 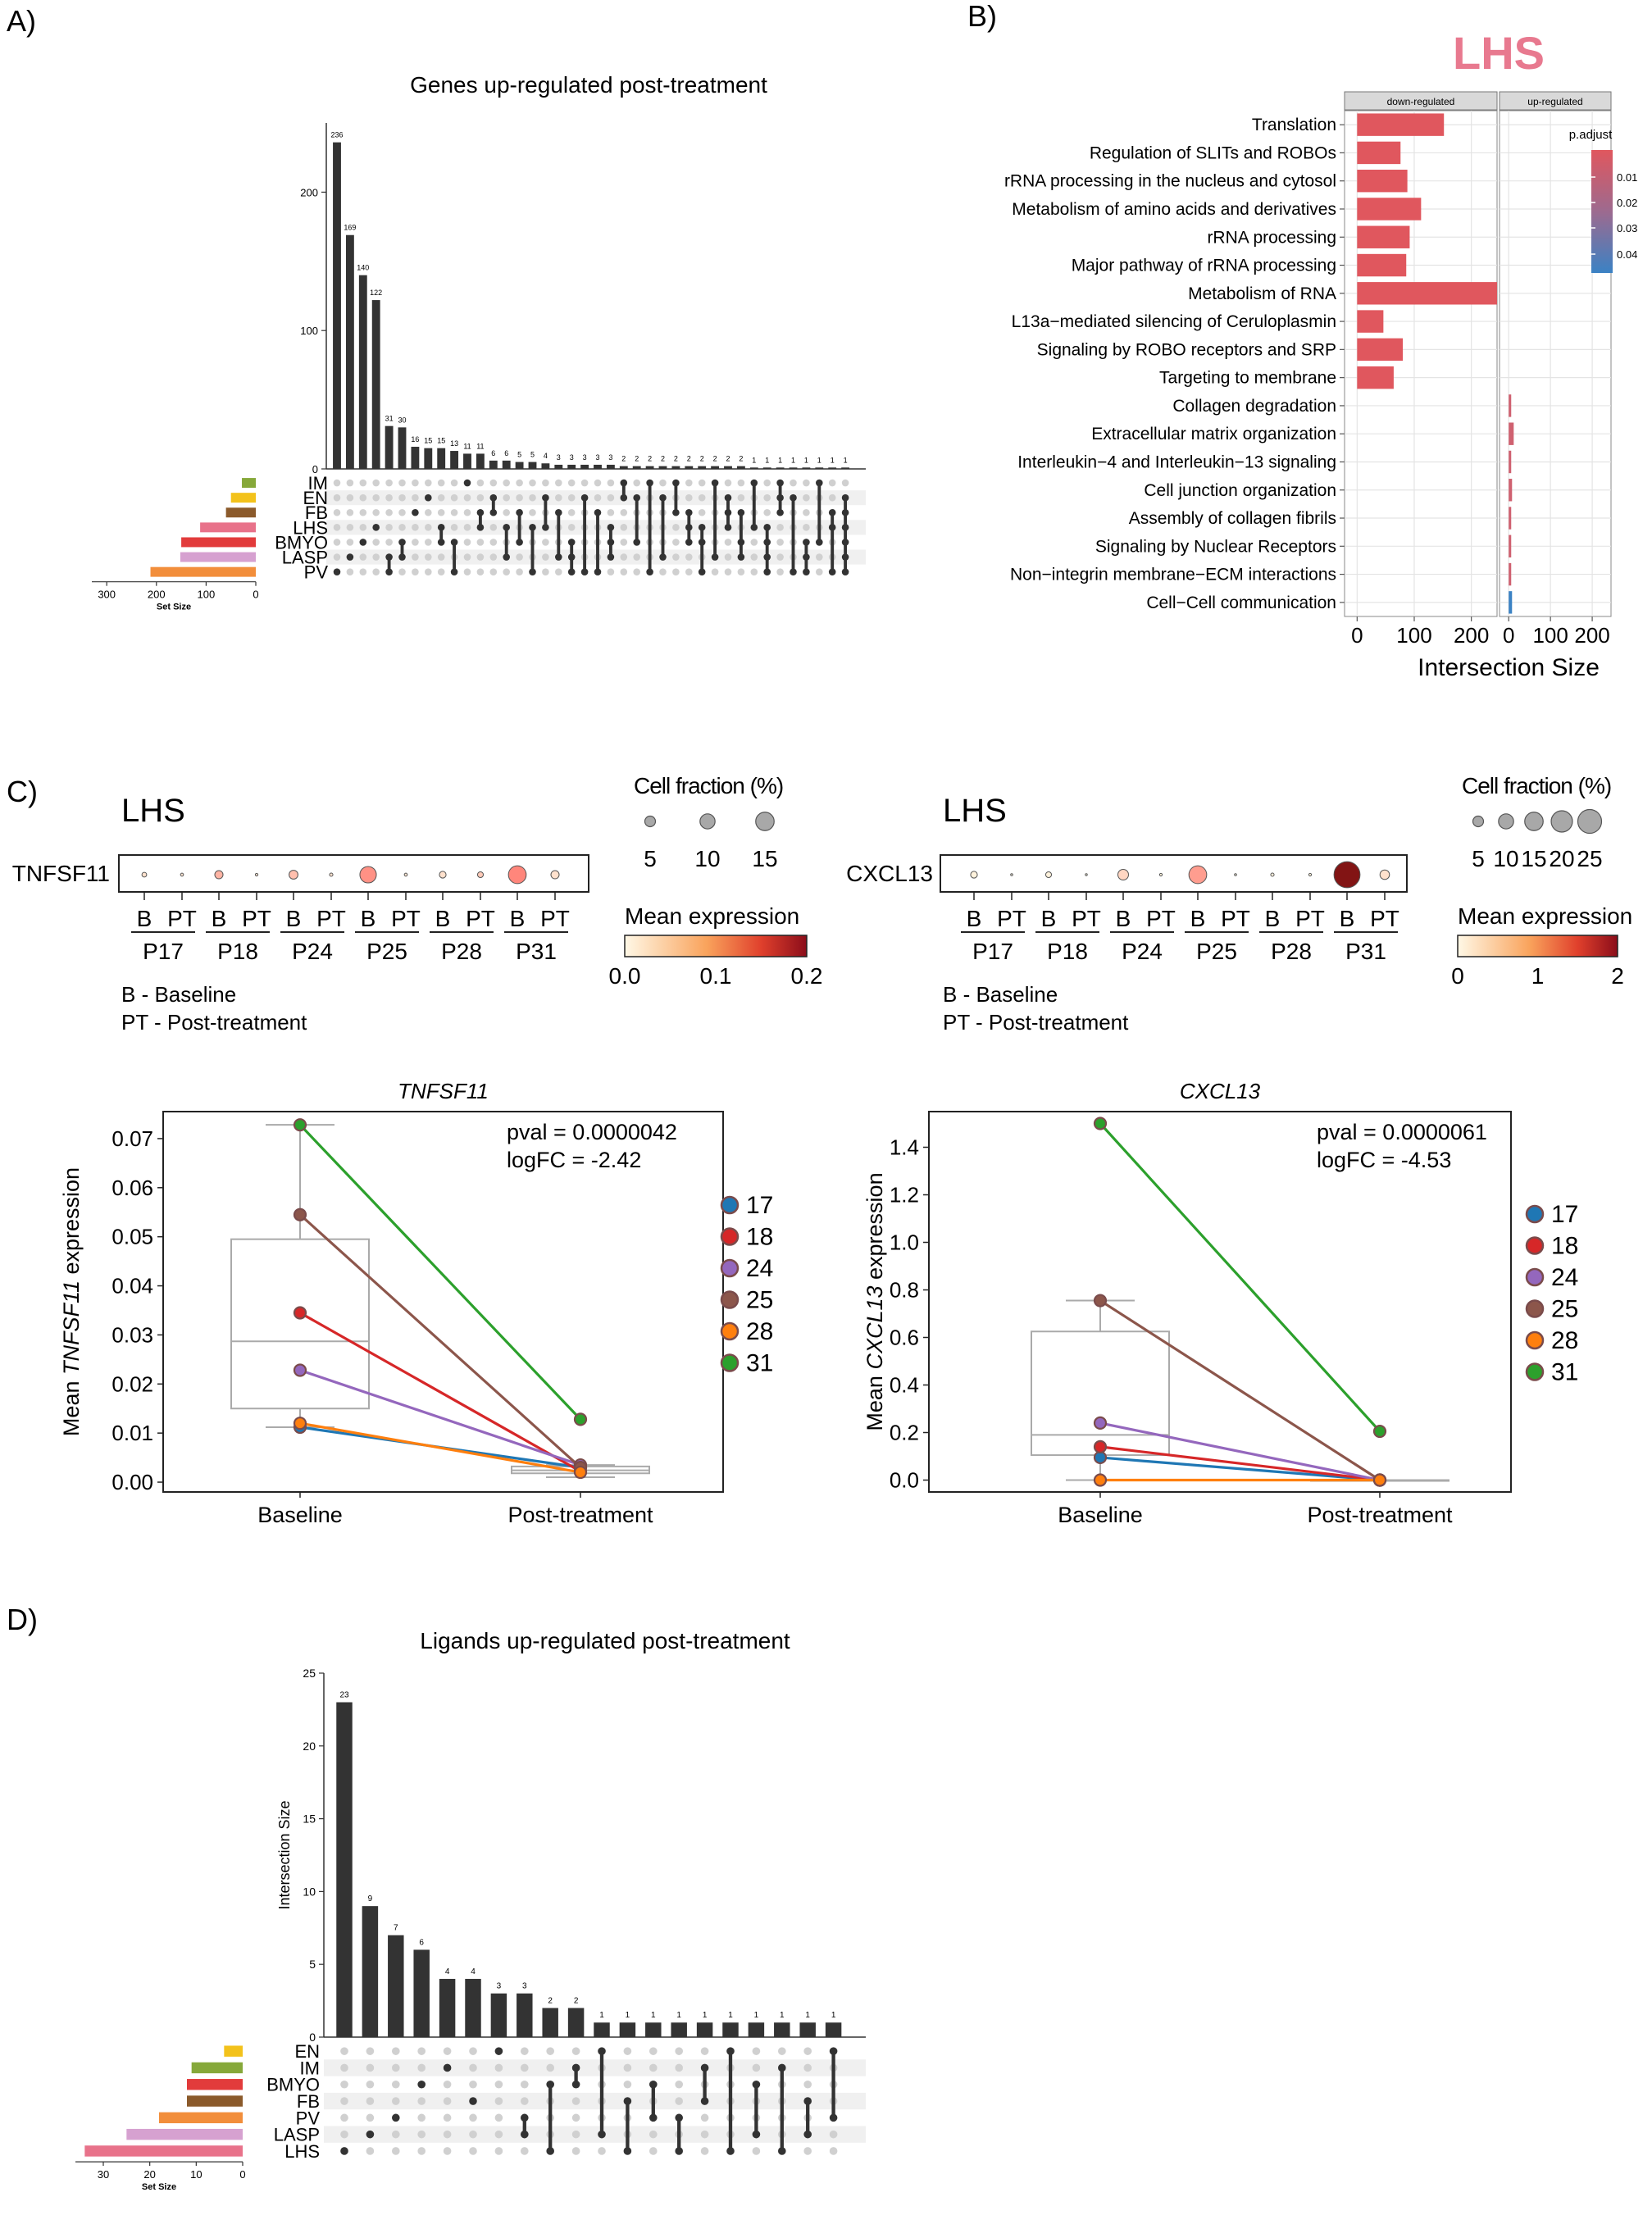 I want to click on color-legend-title: Mean expression, so click(x=1545, y=916).